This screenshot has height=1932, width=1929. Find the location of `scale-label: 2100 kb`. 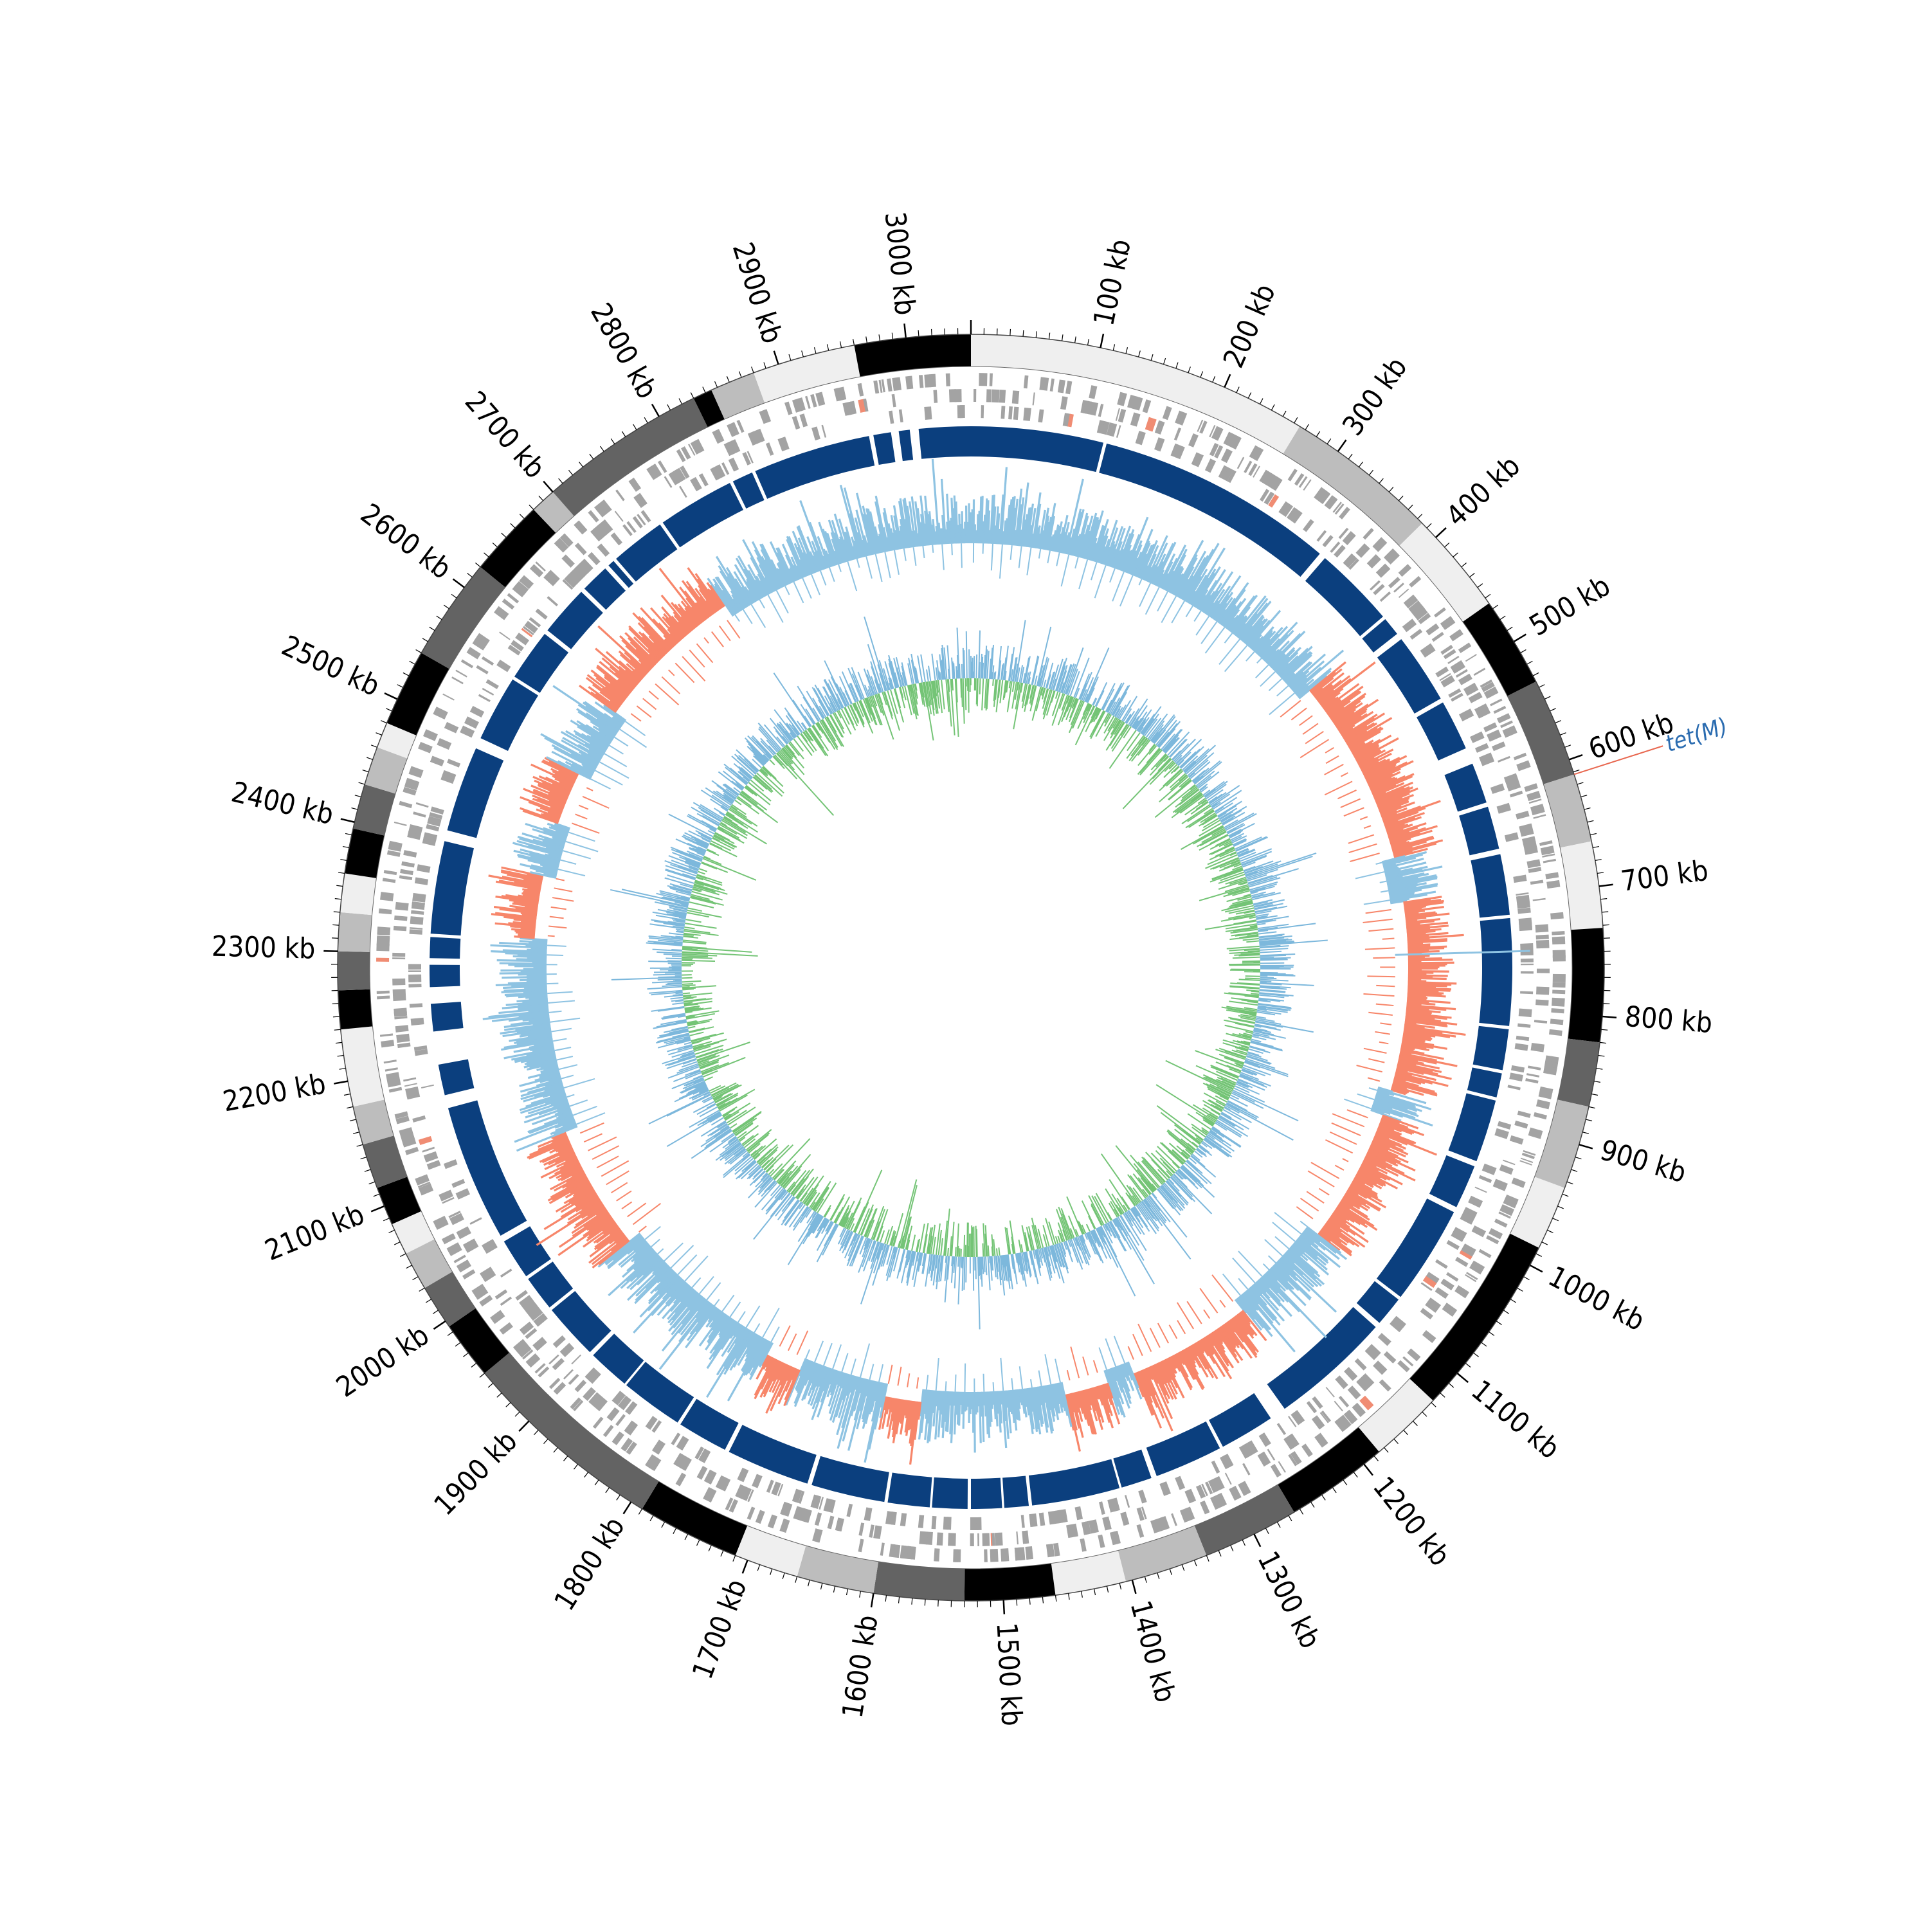

scale-label: 2100 kb is located at coordinates (314, 1232).